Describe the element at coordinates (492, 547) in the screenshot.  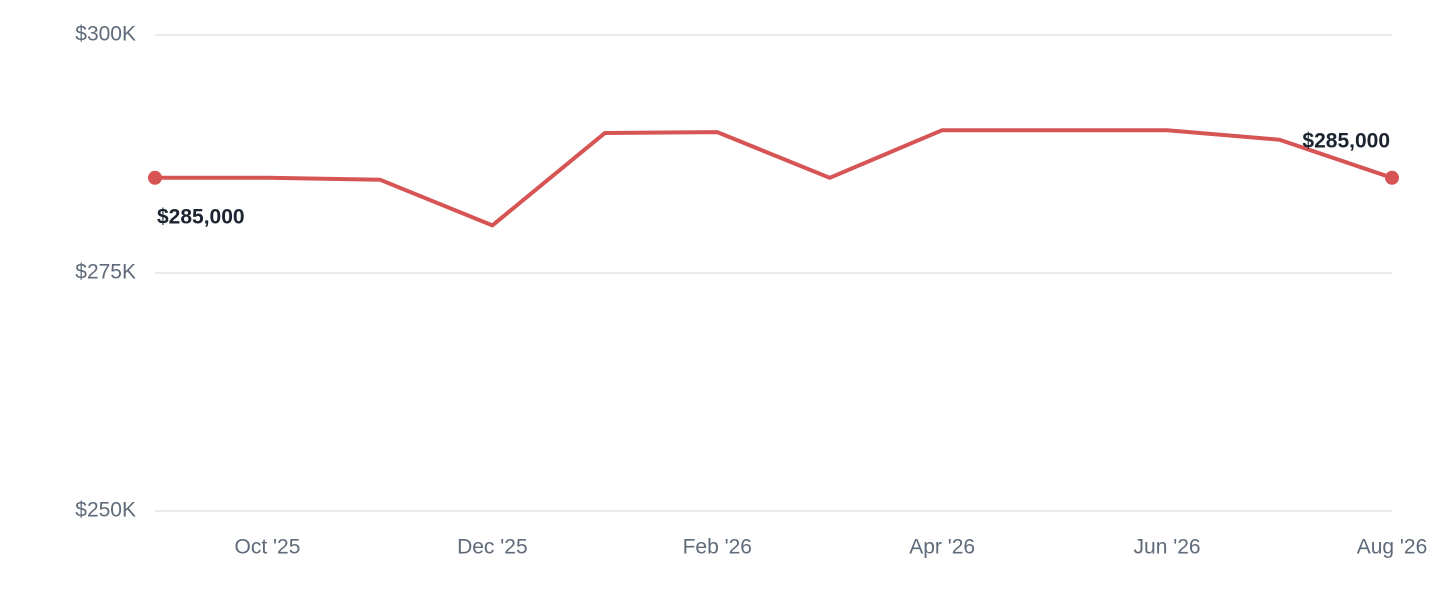
I see `x-tick-label: Dec '25` at that location.